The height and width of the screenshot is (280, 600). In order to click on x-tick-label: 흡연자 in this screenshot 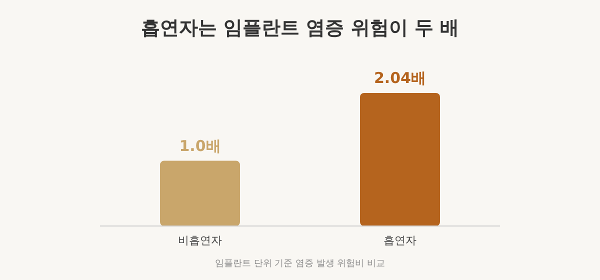, I will do `click(400, 240)`.